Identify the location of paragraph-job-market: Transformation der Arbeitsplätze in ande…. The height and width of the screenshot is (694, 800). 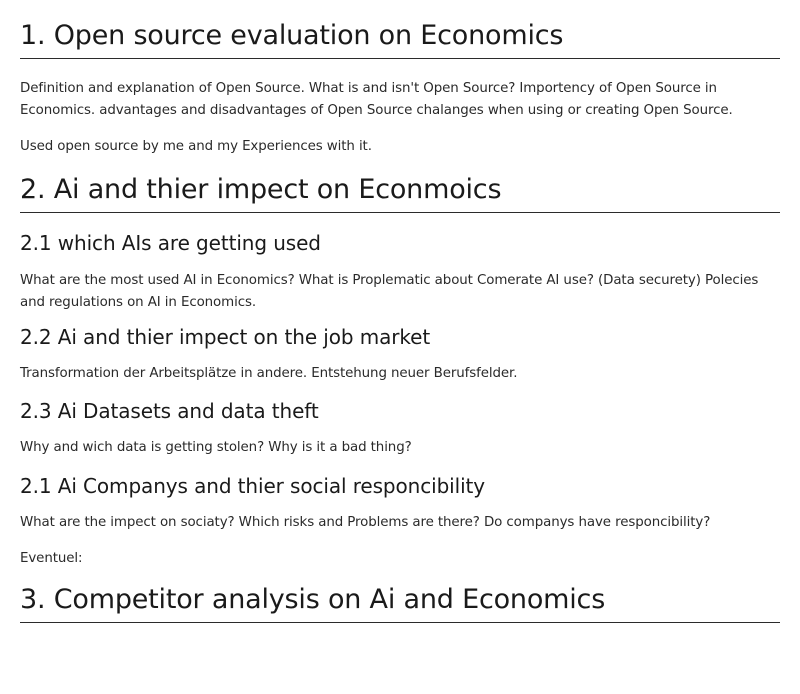
(269, 373).